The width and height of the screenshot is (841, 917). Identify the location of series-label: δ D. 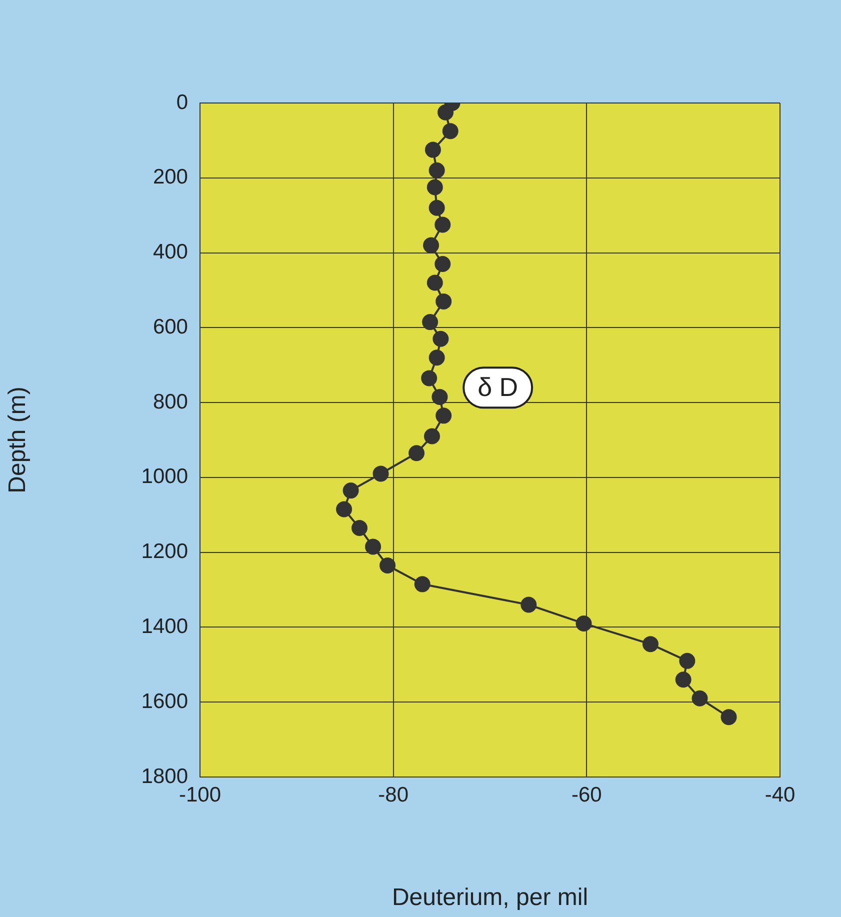
(498, 387).